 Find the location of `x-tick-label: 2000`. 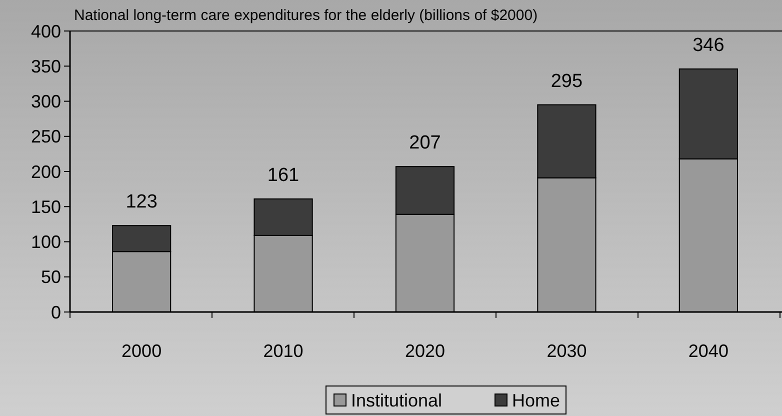

x-tick-label: 2000 is located at coordinates (142, 351).